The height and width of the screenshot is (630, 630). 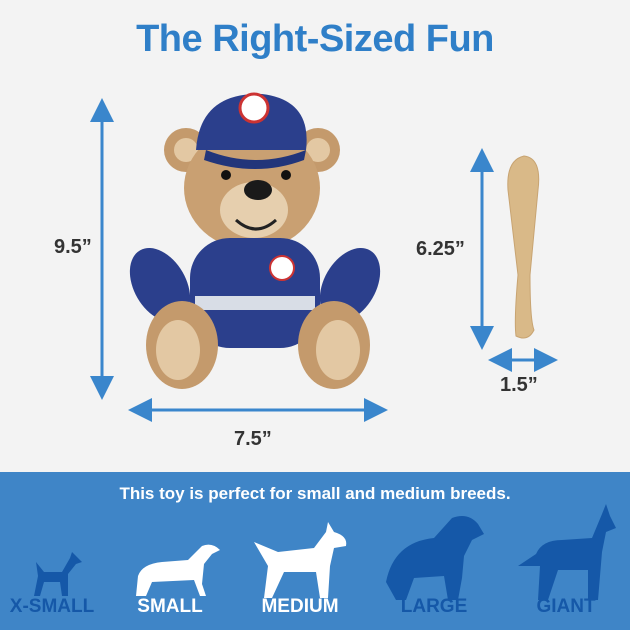 I want to click on x-small-dog-icon, so click(x=58, y=574).